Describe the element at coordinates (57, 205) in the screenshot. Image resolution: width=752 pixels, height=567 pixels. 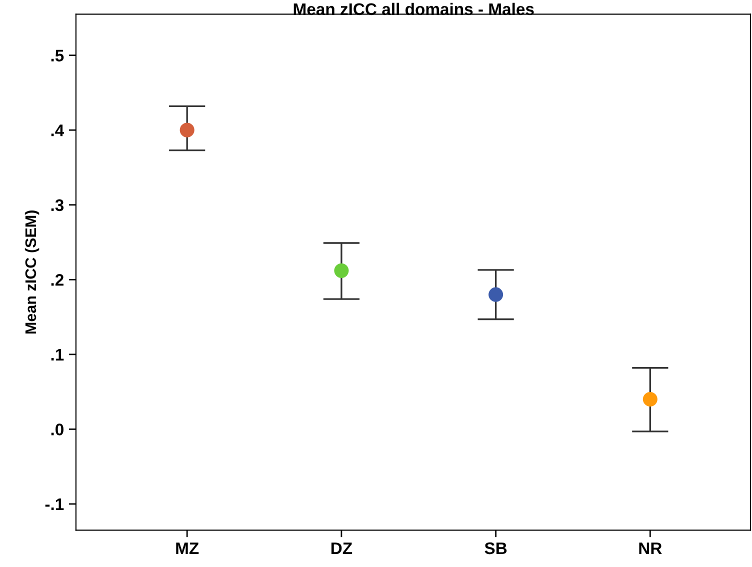
I see `y-tick-label: .3` at that location.